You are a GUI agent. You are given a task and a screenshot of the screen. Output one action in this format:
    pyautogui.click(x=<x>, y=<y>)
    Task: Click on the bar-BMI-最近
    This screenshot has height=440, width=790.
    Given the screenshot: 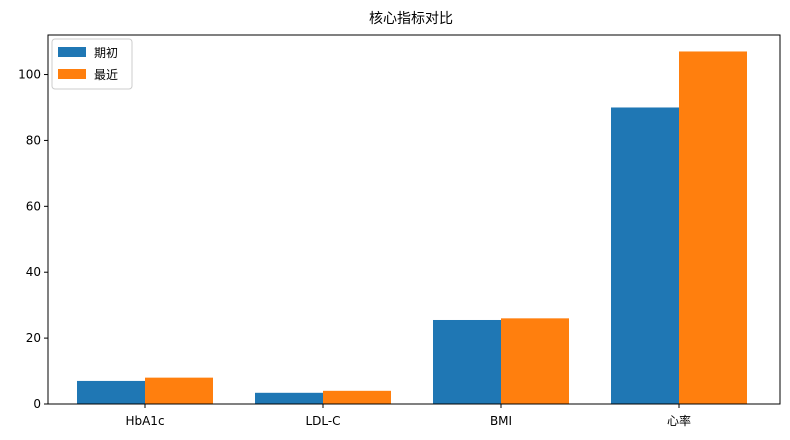 What is the action you would take?
    pyautogui.click(x=535, y=361)
    